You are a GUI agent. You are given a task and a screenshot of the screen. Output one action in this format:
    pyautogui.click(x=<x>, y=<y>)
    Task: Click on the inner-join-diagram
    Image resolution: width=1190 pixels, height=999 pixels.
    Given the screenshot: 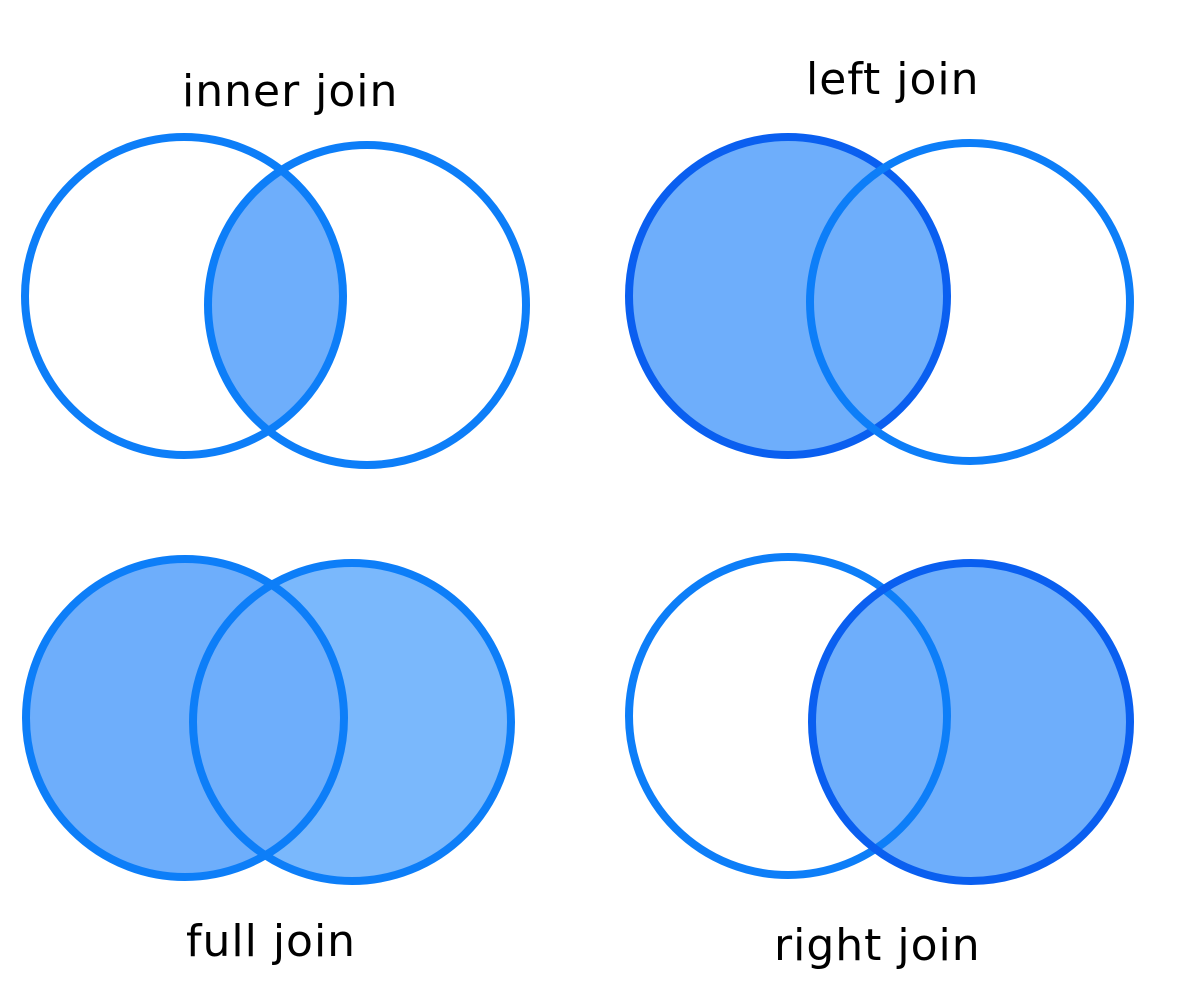 What is the action you would take?
    pyautogui.click(x=275, y=301)
    